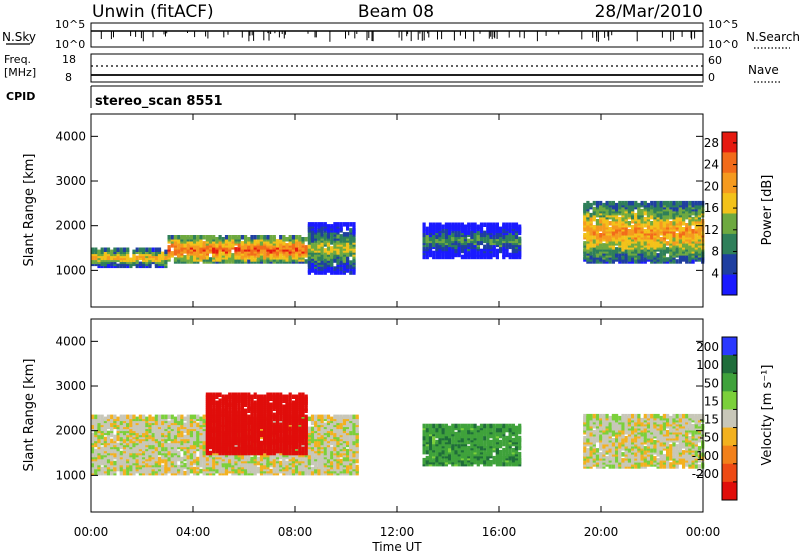 Image resolution: width=800 pixels, height=554 pixels. What do you see at coordinates (711, 208) in the screenshot?
I see `colorbar-tick-label: 16` at bounding box center [711, 208].